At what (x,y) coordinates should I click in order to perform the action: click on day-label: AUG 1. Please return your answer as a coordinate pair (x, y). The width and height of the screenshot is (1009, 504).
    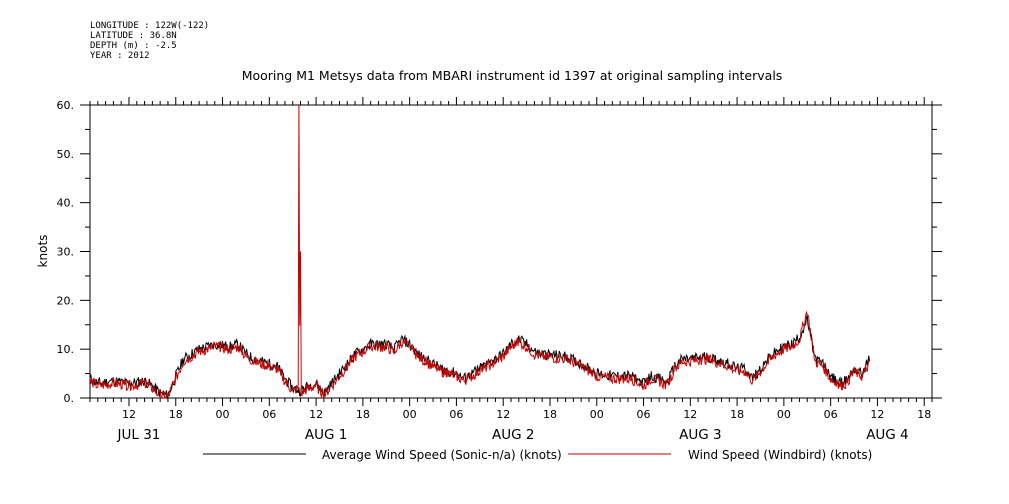
    Looking at the image, I should click on (326, 435).